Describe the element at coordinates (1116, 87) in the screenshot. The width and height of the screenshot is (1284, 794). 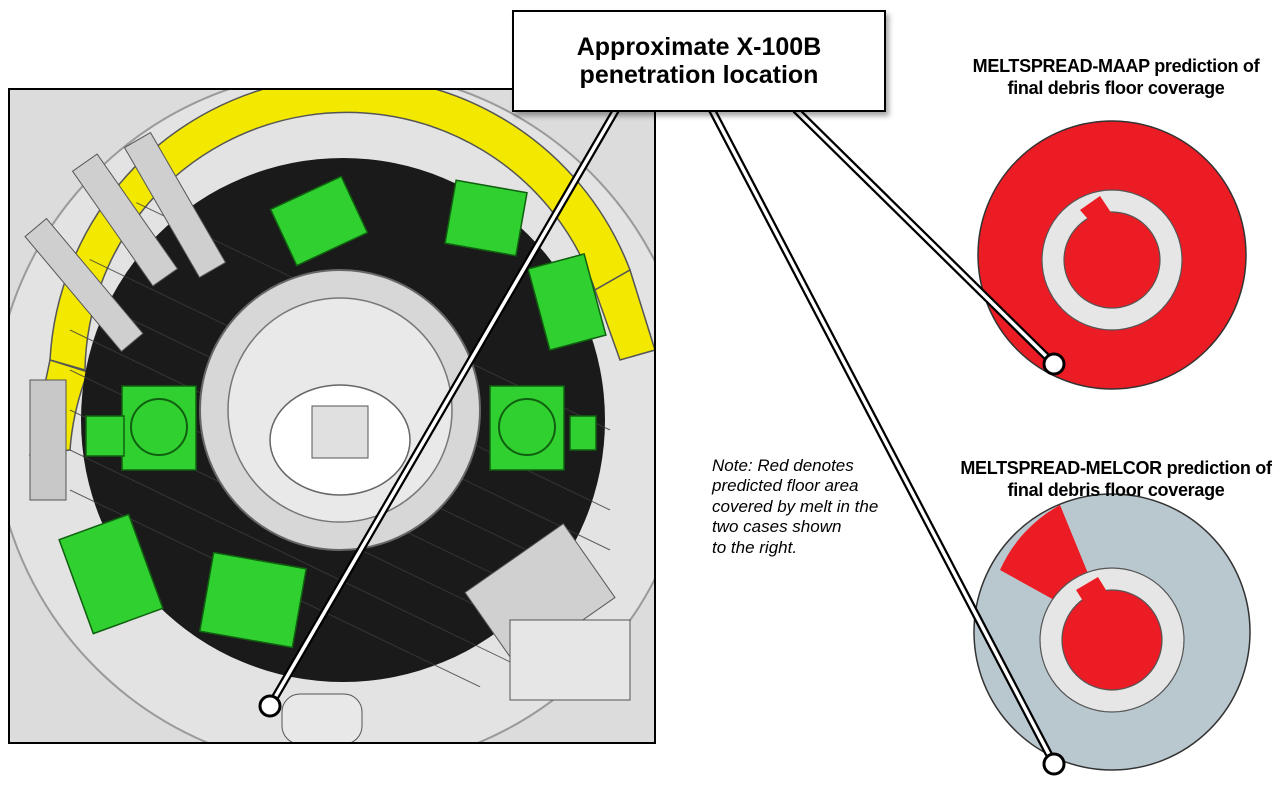
I see `maap-caption-line-2: final debris floor coverage` at that location.